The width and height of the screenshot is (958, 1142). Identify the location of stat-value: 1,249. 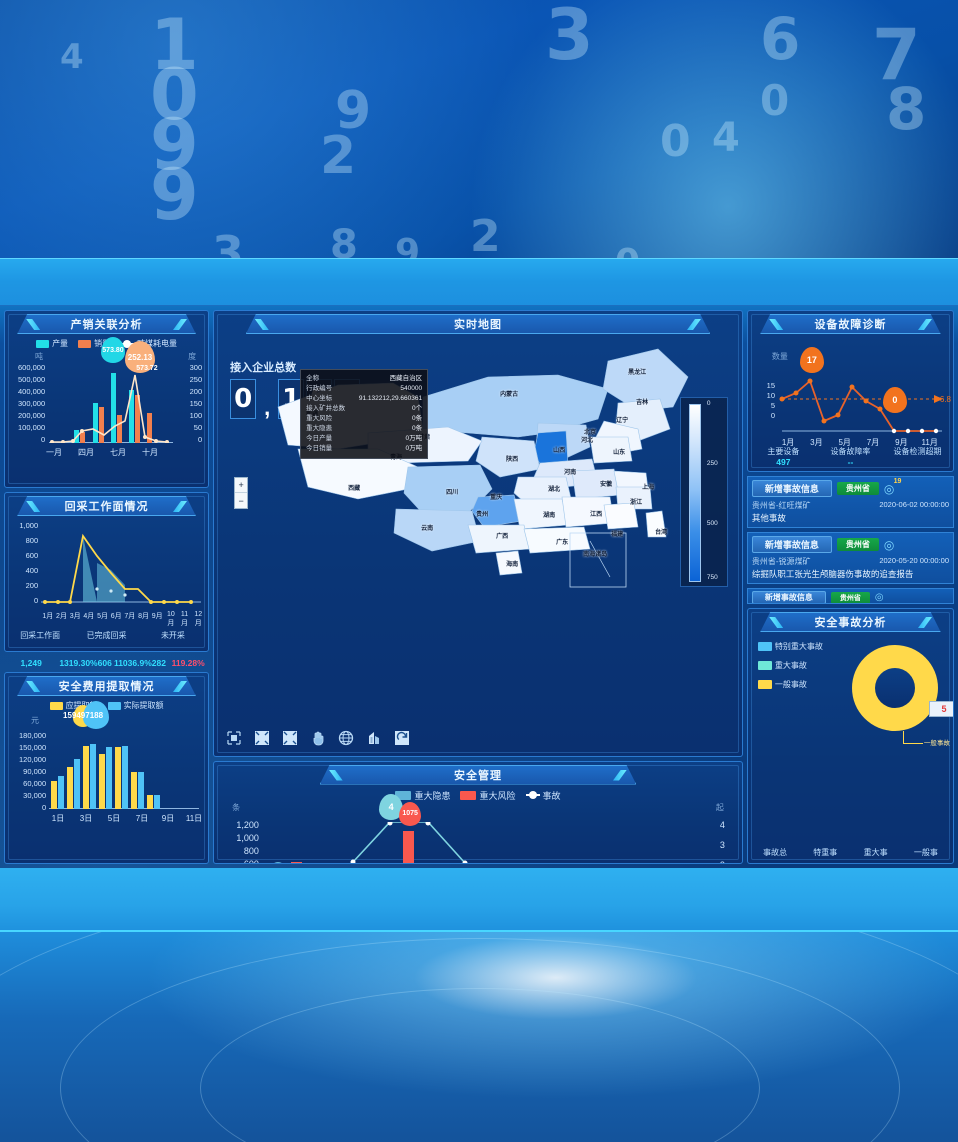
(31, 663).